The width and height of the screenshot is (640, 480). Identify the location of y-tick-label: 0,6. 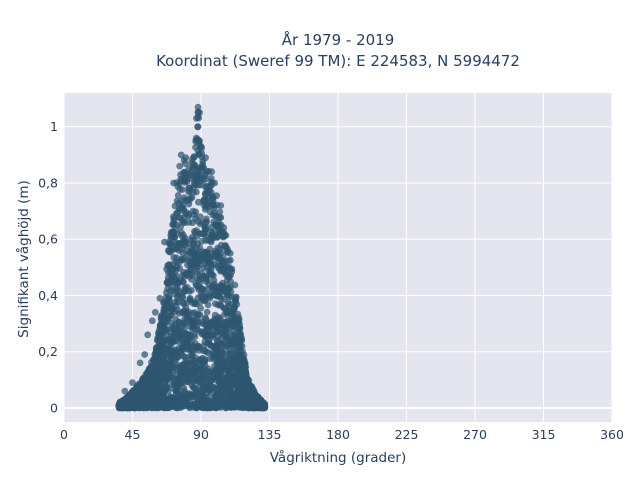
(48, 239).